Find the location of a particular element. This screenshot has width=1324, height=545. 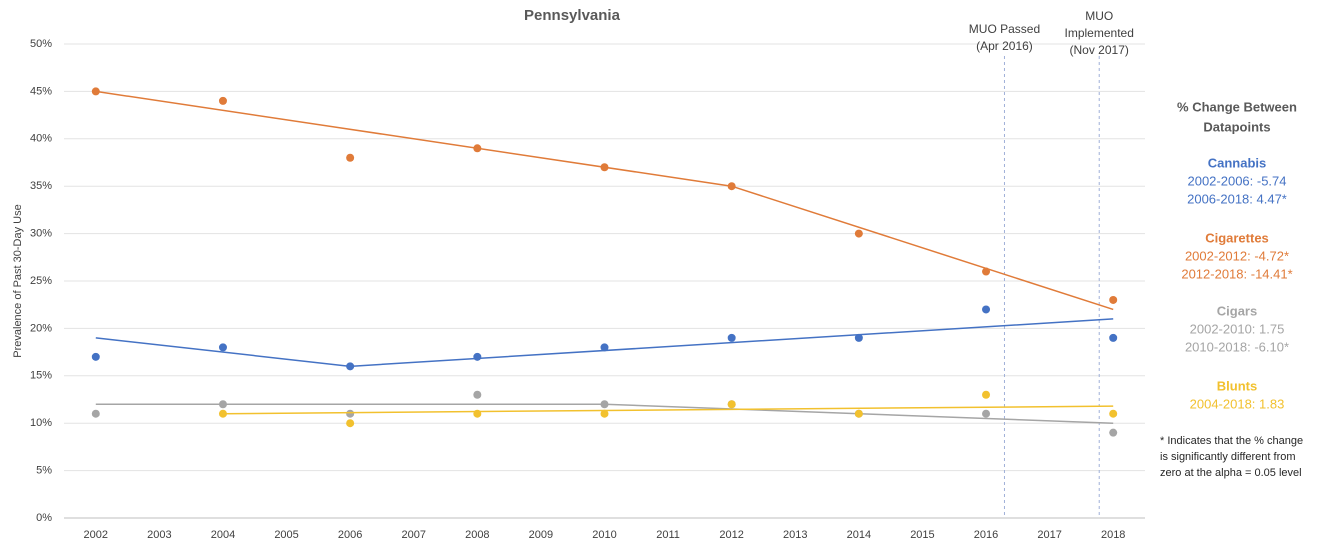

footnote: zero at the alpha = 0.05 level is located at coordinates (1231, 473).